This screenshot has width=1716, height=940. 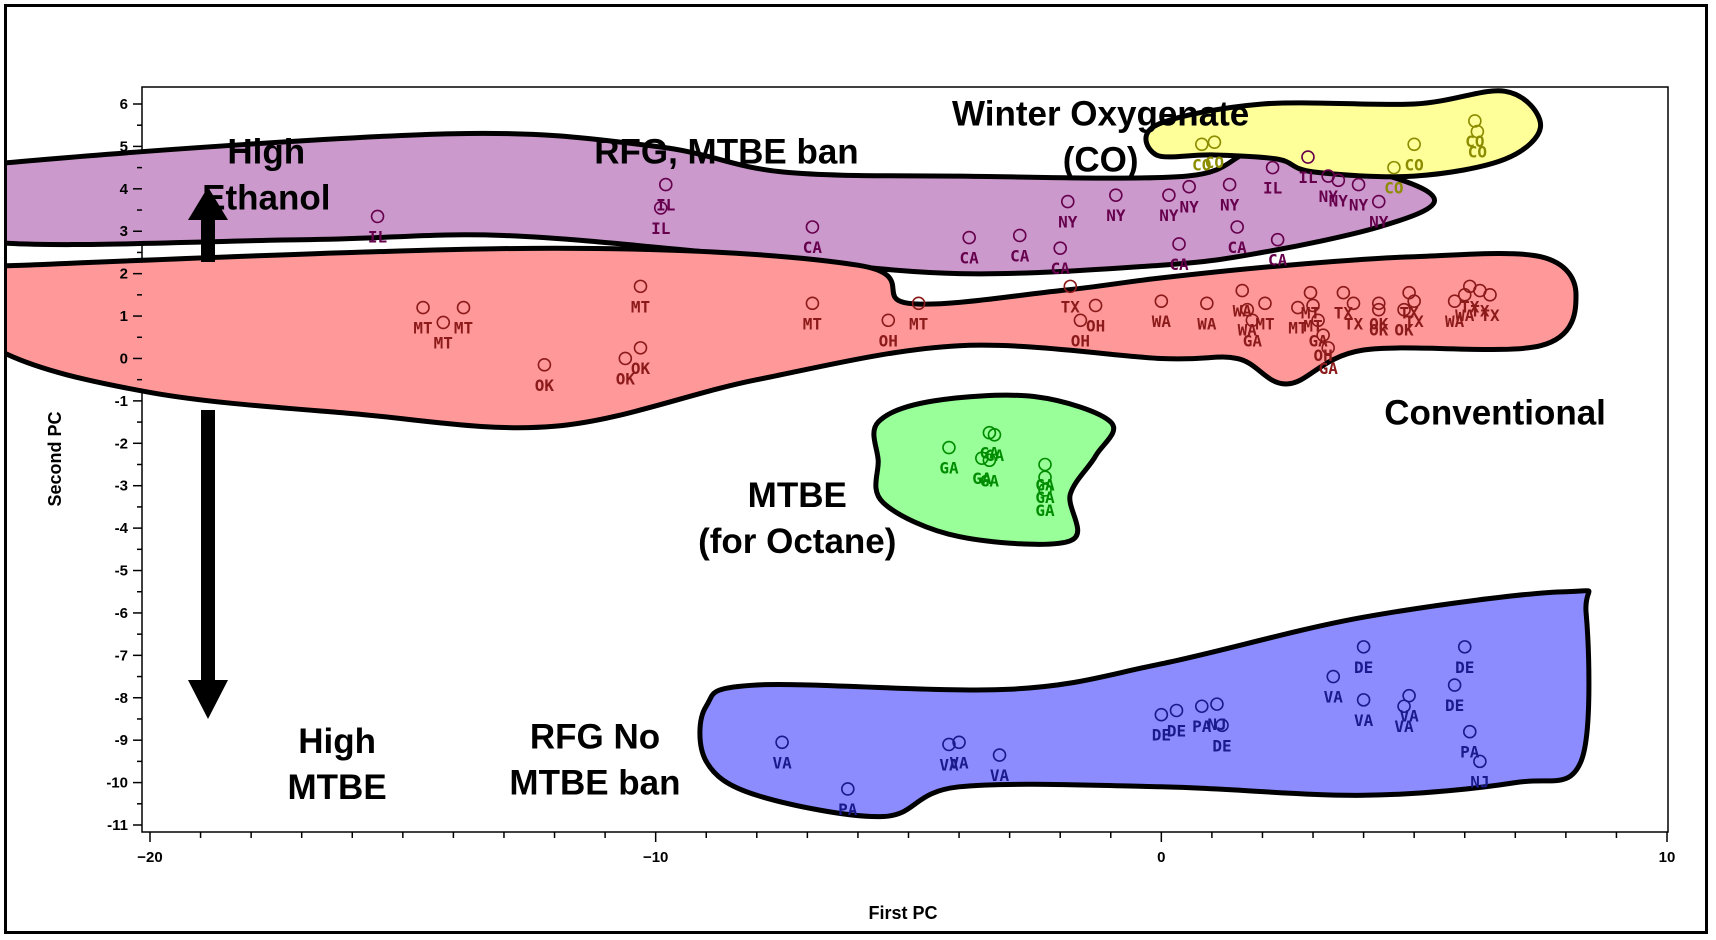 What do you see at coordinates (121, 443) in the screenshot?
I see `y-tick-label: -2` at bounding box center [121, 443].